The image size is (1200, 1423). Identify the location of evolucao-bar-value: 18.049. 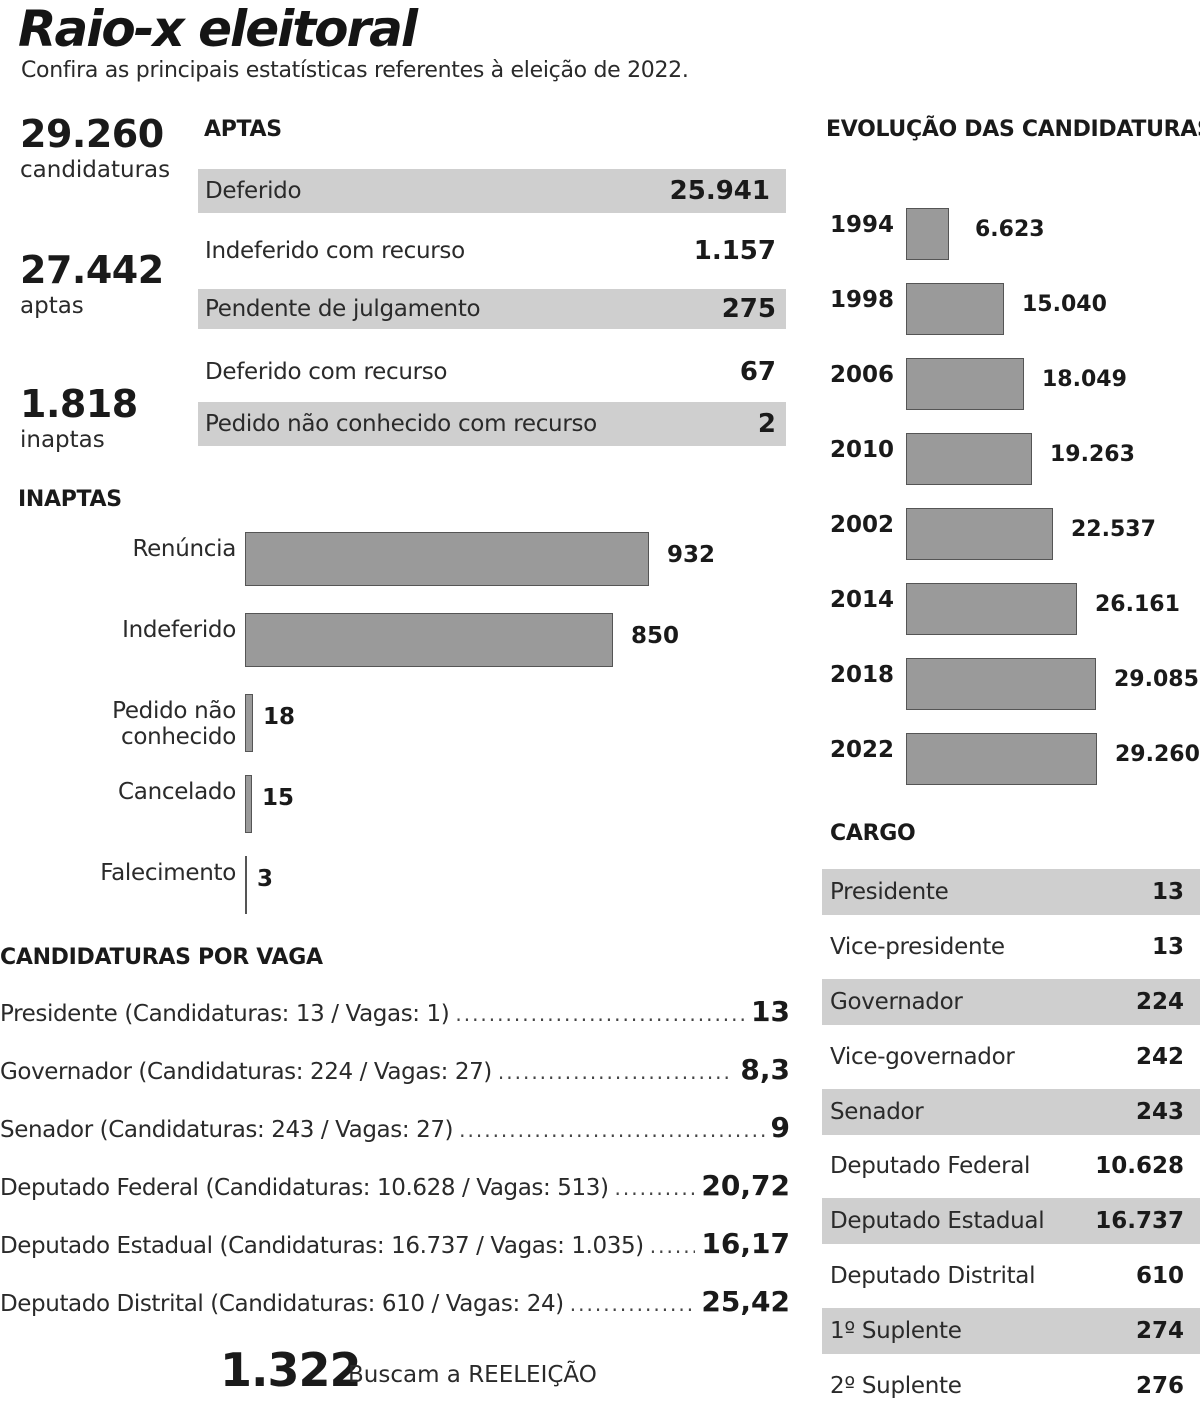
(1084, 379).